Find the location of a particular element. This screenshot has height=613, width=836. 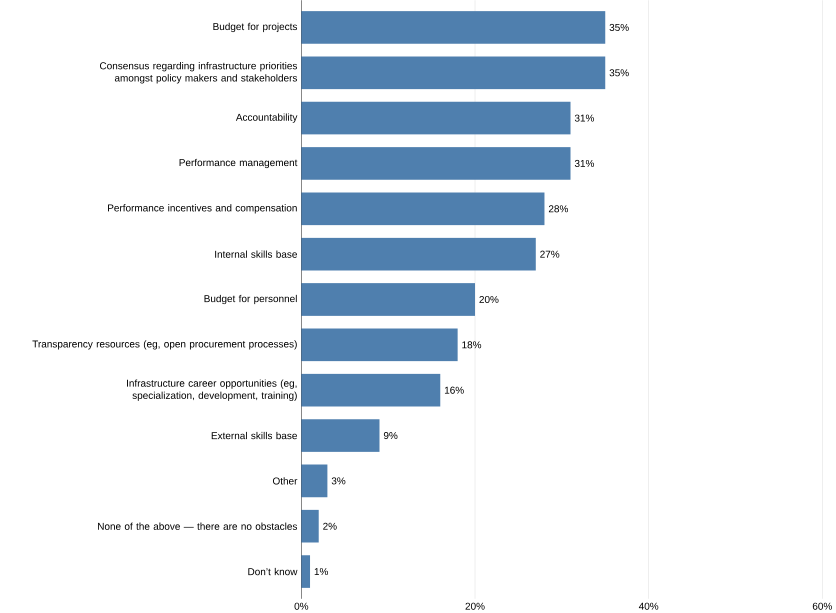

y-tick-label: Other is located at coordinates (285, 480).